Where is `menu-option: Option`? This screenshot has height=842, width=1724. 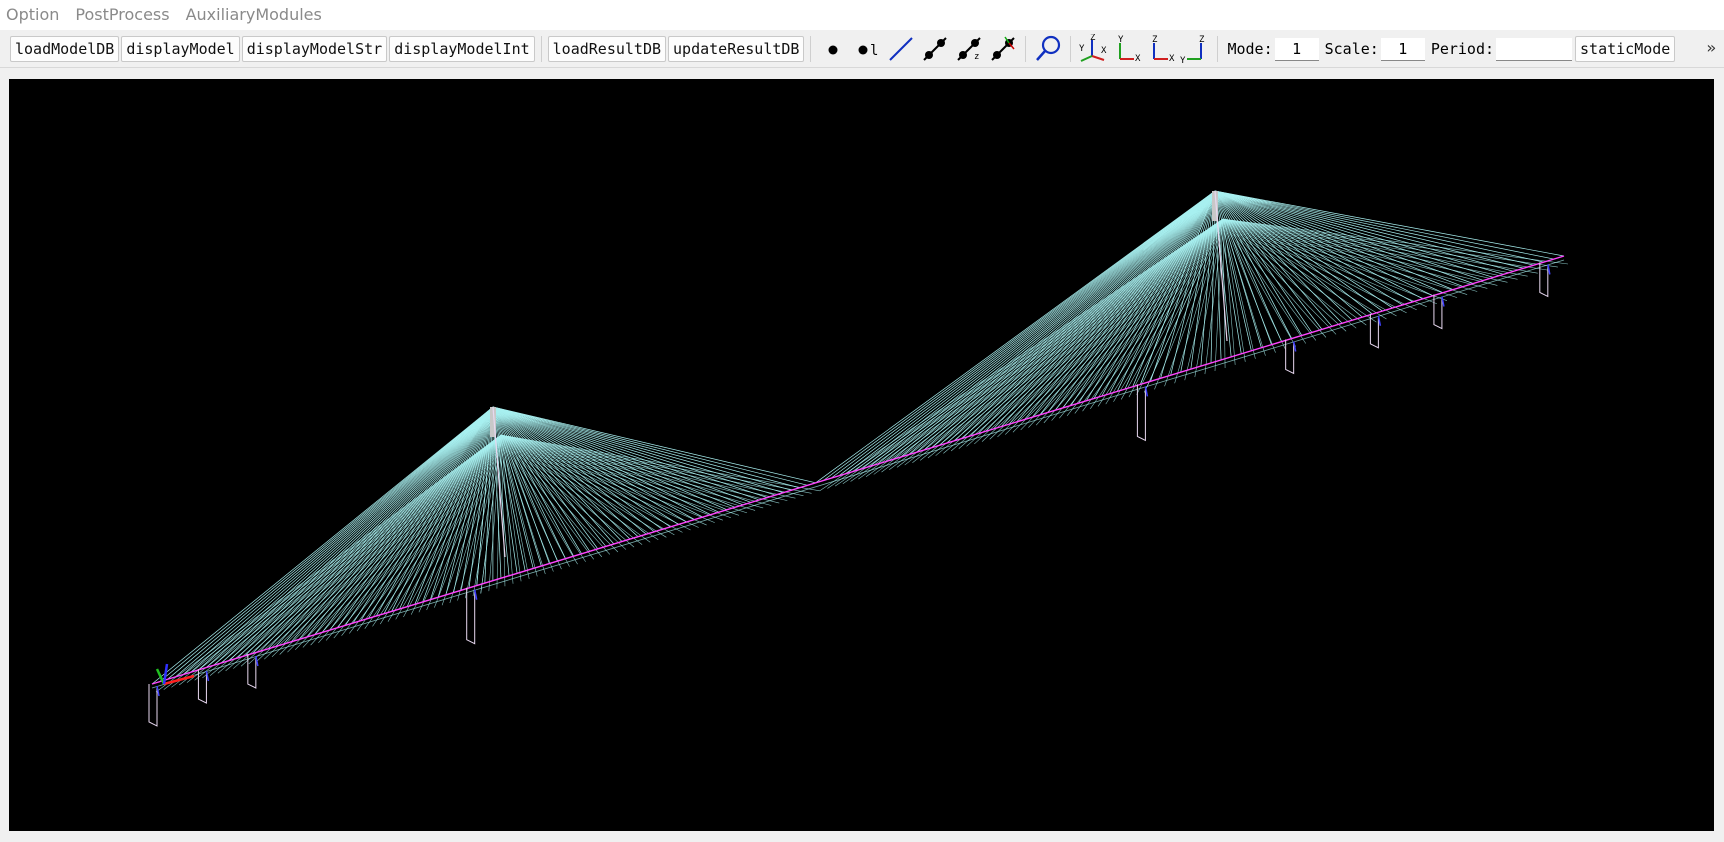 menu-option: Option is located at coordinates (33, 14).